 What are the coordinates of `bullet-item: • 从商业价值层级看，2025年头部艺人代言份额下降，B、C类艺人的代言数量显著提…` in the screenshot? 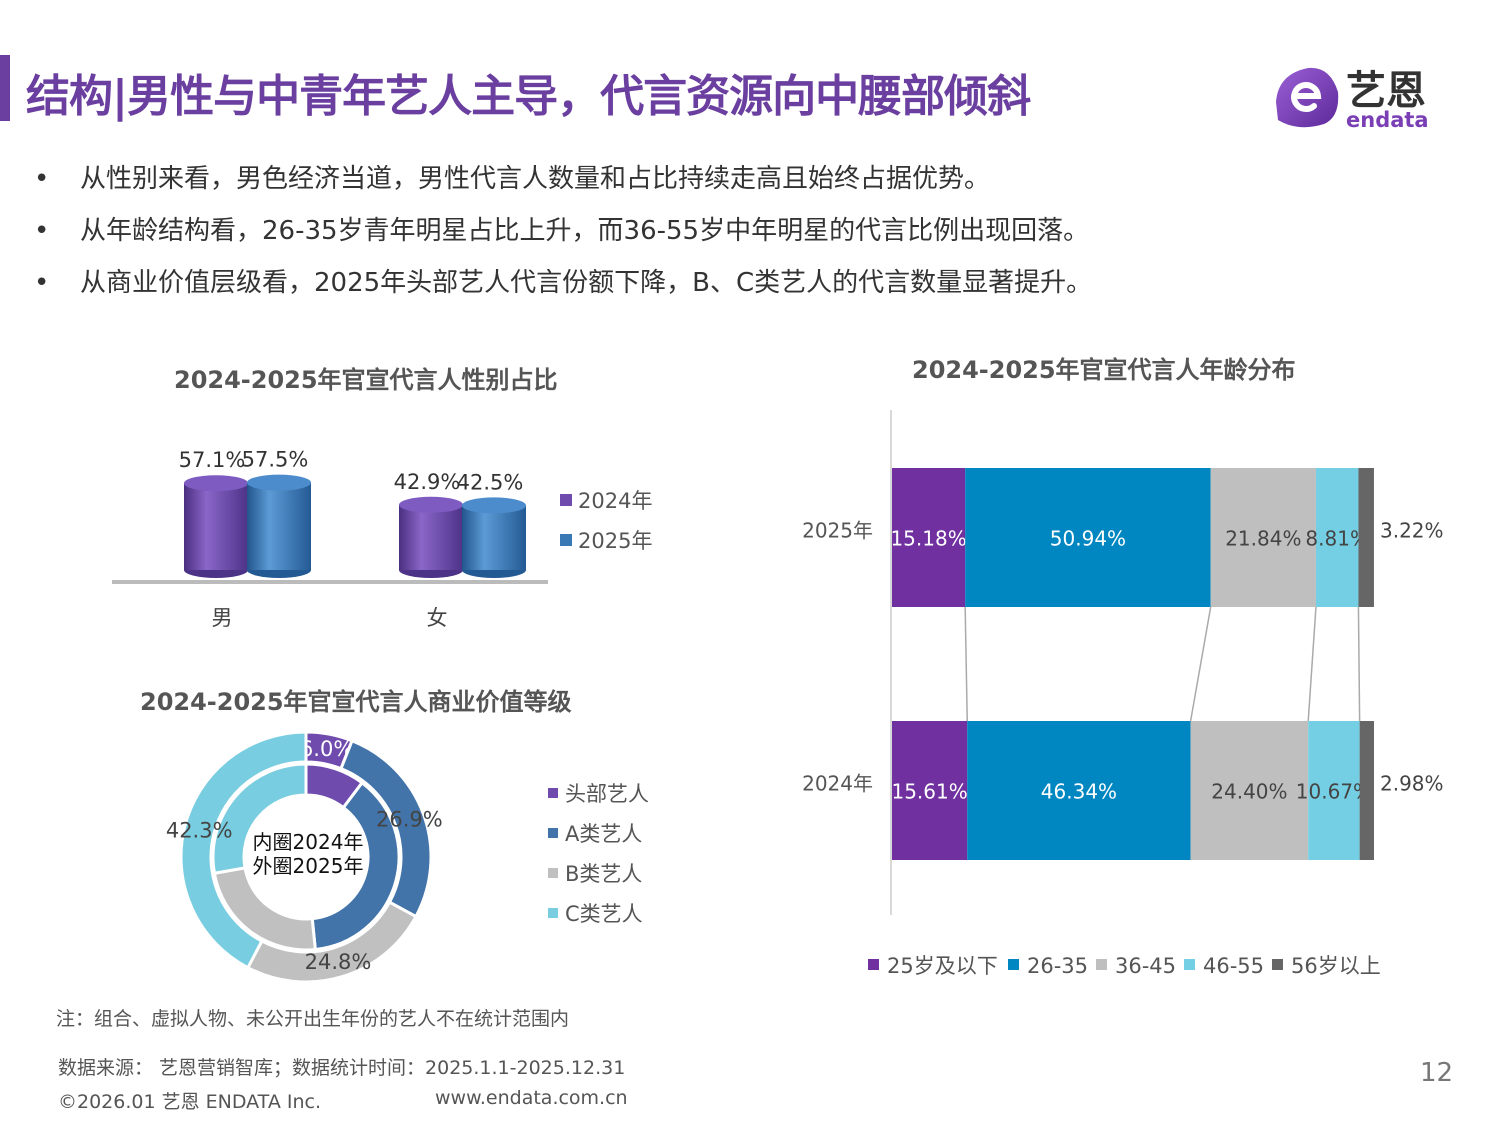 It's located at (563, 280).